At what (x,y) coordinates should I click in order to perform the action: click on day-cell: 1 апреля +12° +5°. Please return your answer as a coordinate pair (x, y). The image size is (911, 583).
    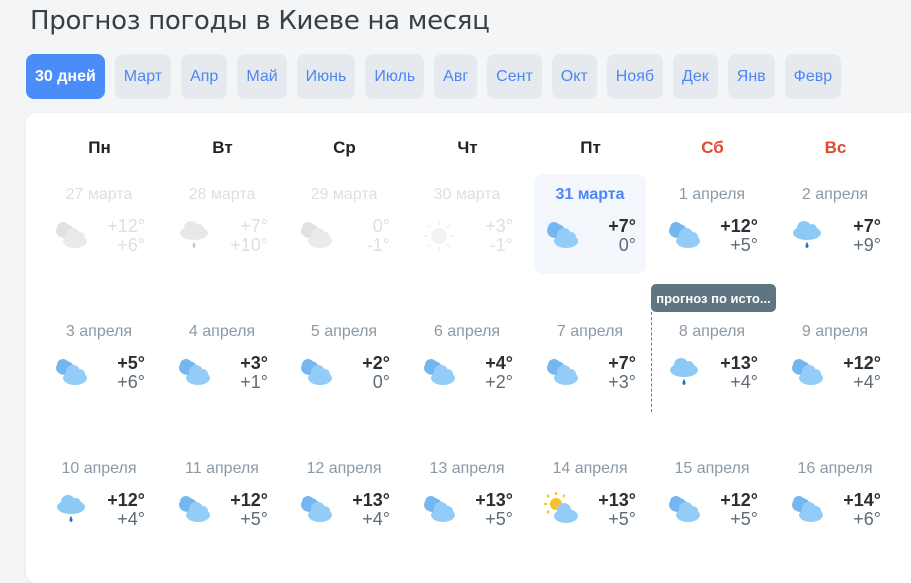
    Looking at the image, I should click on (712, 224).